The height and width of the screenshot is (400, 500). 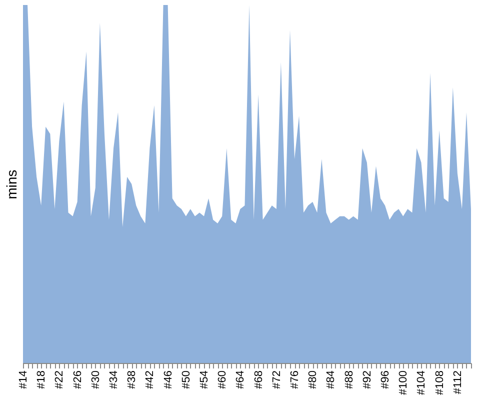 I want to click on x-tick-label: #14, so click(x=24, y=379).